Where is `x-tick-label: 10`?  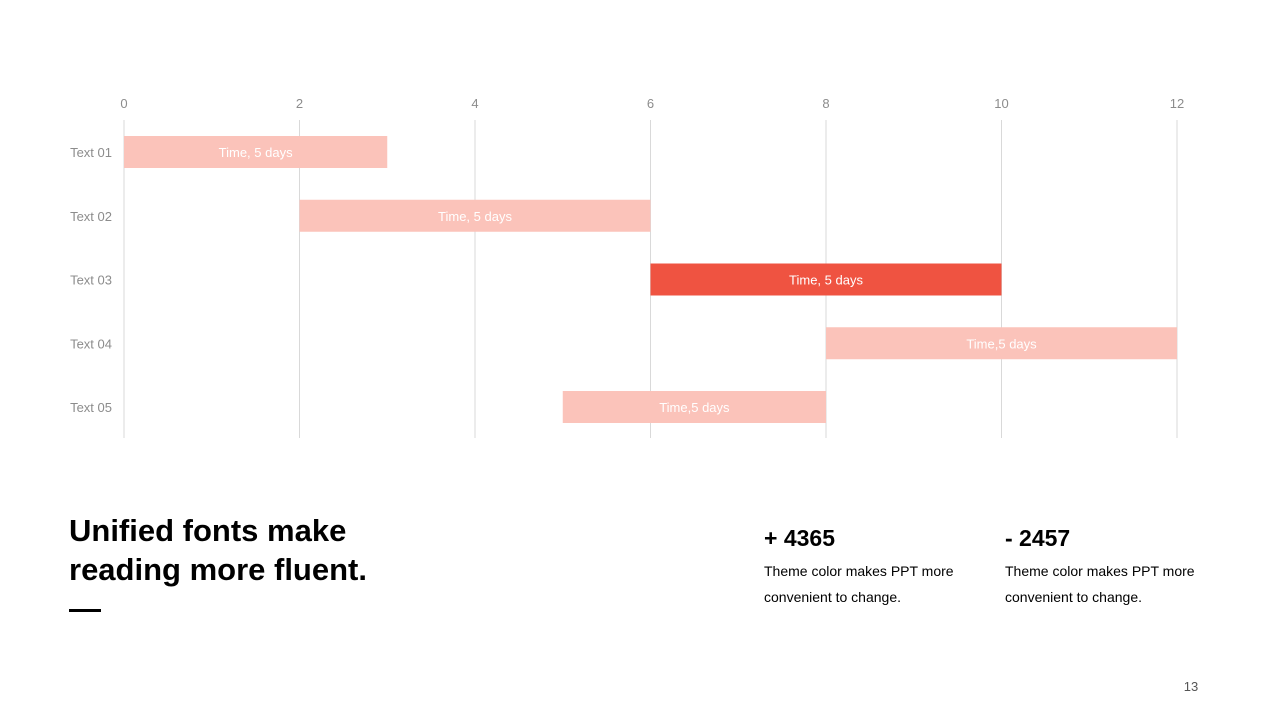
x-tick-label: 10 is located at coordinates (1001, 103).